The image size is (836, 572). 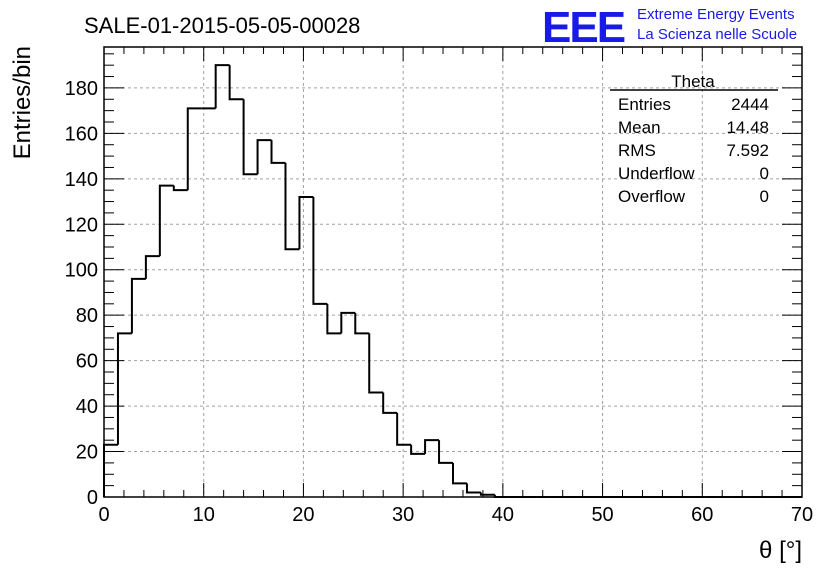 What do you see at coordinates (22, 102) in the screenshot?
I see `y-axis-label: Entries/bin` at bounding box center [22, 102].